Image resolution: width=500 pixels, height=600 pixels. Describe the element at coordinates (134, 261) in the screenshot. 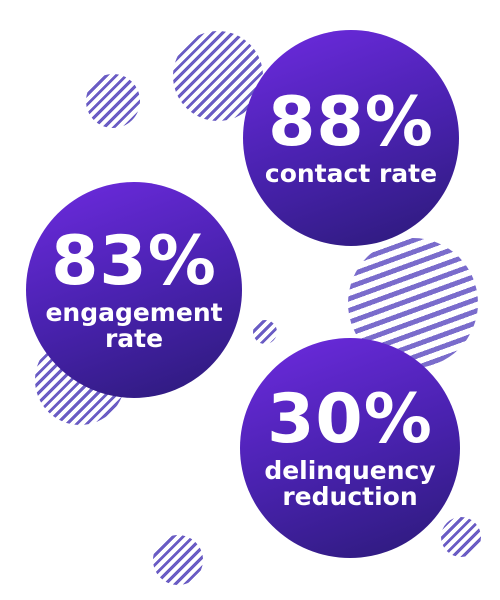

I see `stat-value: 83%` at that location.